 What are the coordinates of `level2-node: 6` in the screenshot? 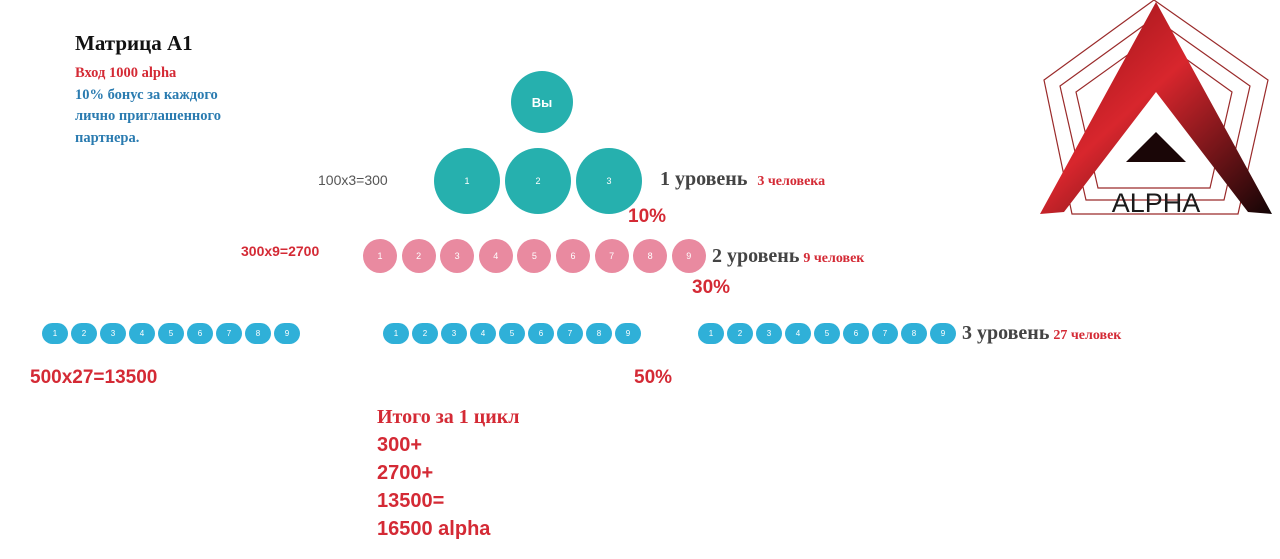 It's located at (573, 256).